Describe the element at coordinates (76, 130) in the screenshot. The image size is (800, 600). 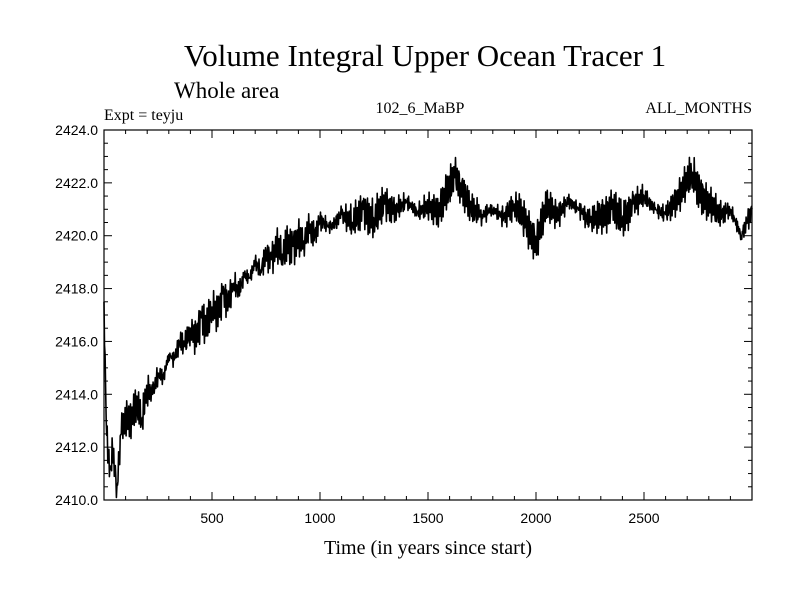
I see `y-tick-label: 2424.0` at that location.